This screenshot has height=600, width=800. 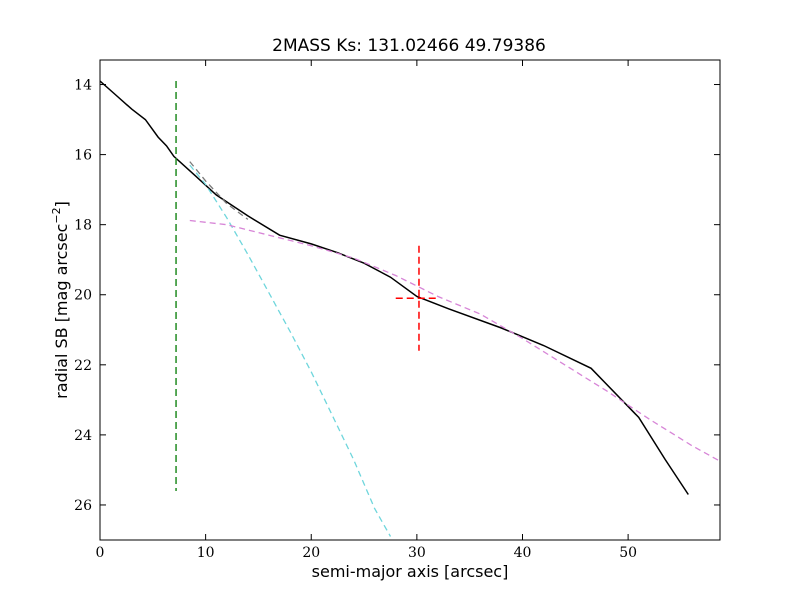 What do you see at coordinates (83, 226) in the screenshot?
I see `y-tick-label: 18` at bounding box center [83, 226].